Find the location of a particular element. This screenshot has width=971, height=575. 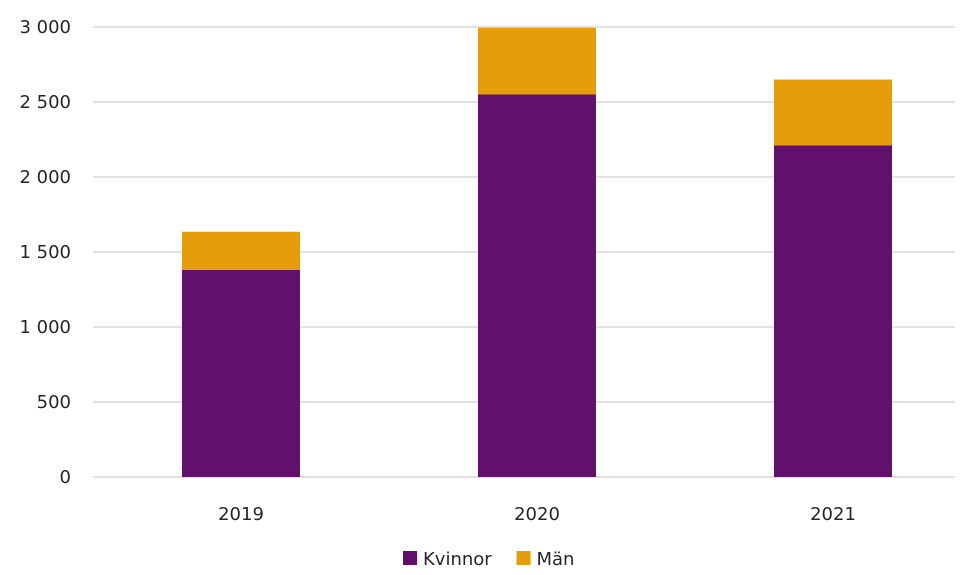

bar-m-n-2019 is located at coordinates (241, 250).